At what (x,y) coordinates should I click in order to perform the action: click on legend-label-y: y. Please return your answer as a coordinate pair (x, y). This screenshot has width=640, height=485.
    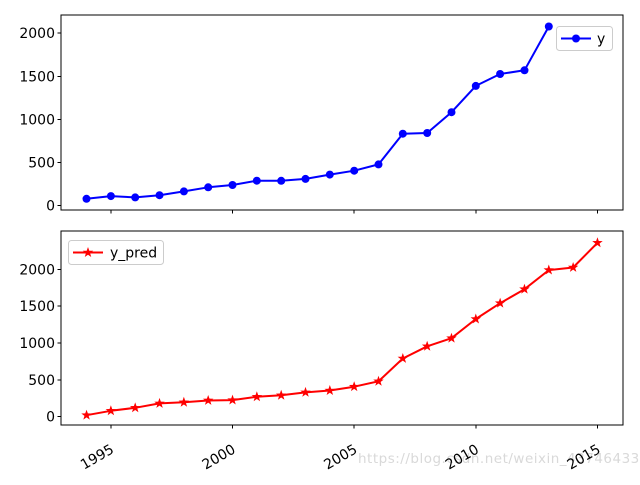
    Looking at the image, I should click on (601, 40).